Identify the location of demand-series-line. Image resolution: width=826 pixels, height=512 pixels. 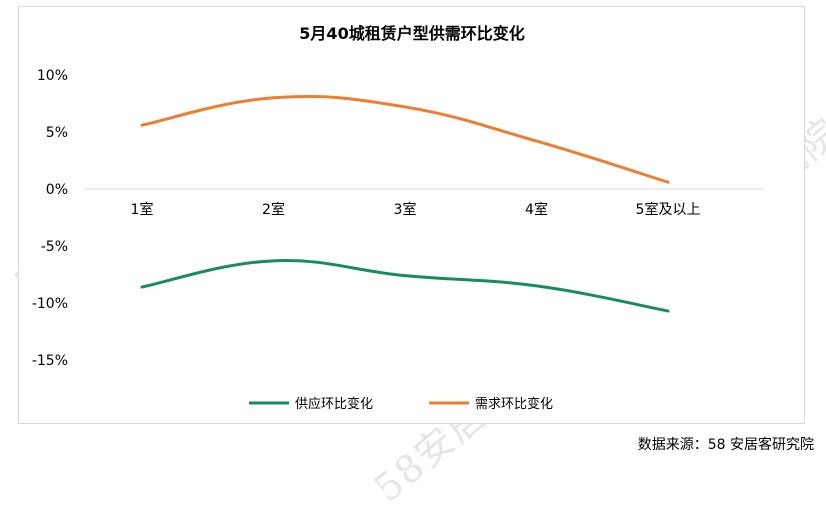
(405, 139).